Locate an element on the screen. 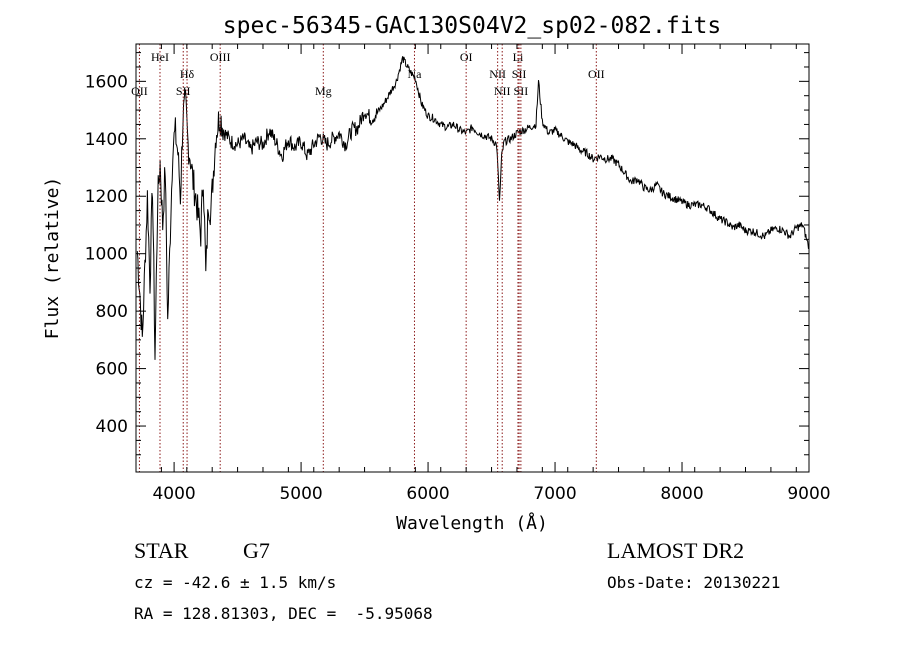 This screenshot has width=900, height=649. marker-label: HeI is located at coordinates (160, 57).